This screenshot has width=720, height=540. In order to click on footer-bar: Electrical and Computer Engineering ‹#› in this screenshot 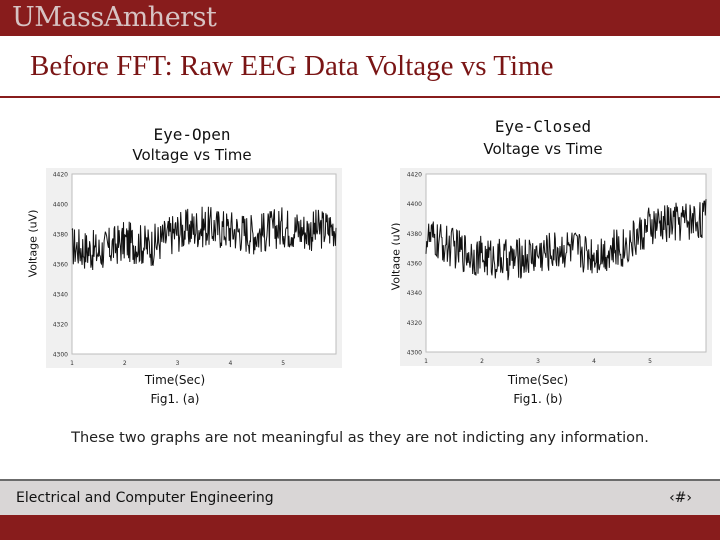, I will do `click(360, 497)`.